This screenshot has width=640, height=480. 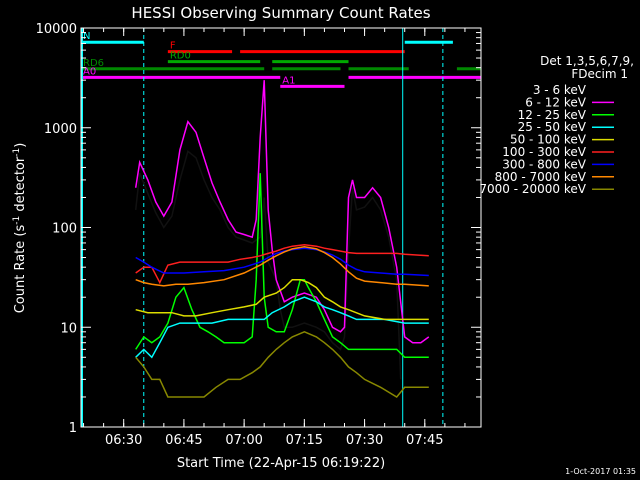 What do you see at coordinates (599, 74) in the screenshot?
I see `legend-title-line2: FDecim 1` at bounding box center [599, 74].